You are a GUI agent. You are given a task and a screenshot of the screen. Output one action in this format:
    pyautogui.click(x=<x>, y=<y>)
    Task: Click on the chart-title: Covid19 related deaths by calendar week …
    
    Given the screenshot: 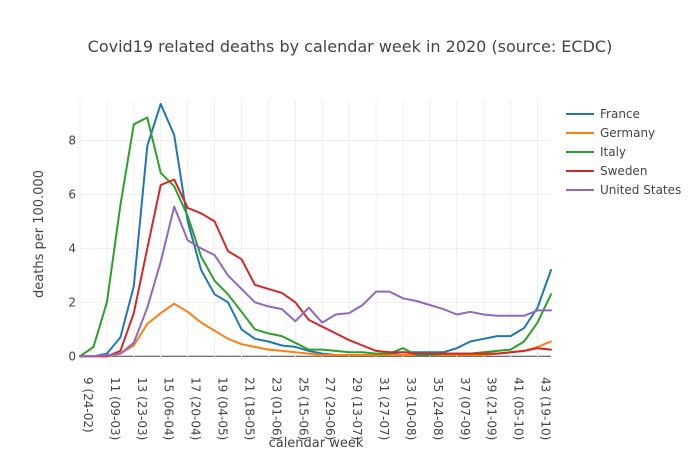 What is the action you would take?
    pyautogui.click(x=350, y=46)
    